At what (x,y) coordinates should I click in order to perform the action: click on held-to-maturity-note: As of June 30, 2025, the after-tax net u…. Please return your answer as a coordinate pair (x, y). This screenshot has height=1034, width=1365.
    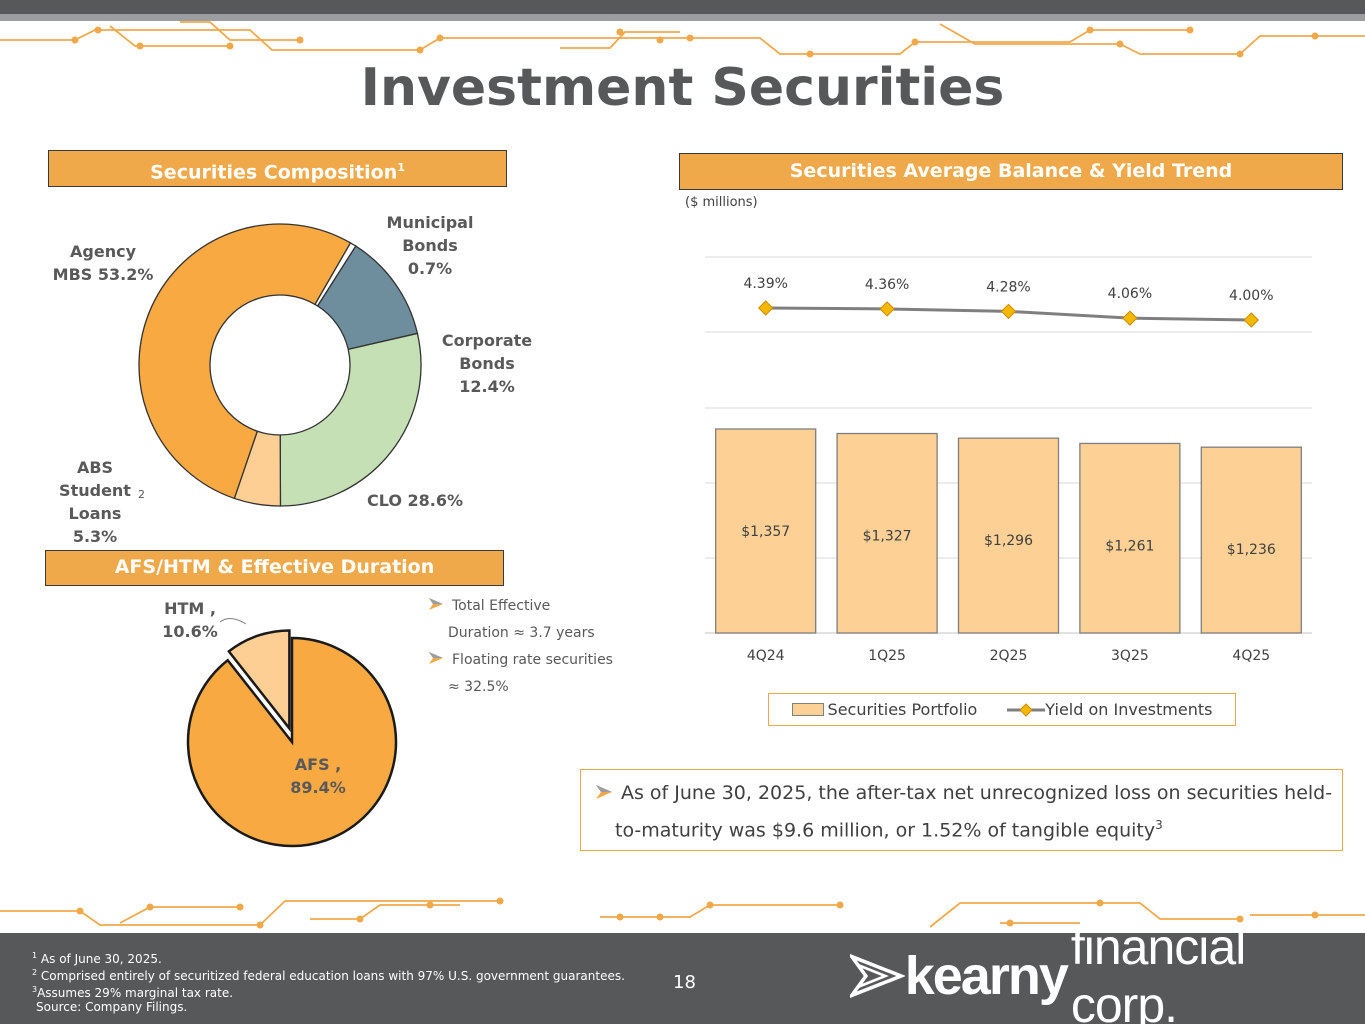
    Looking at the image, I should click on (961, 810).